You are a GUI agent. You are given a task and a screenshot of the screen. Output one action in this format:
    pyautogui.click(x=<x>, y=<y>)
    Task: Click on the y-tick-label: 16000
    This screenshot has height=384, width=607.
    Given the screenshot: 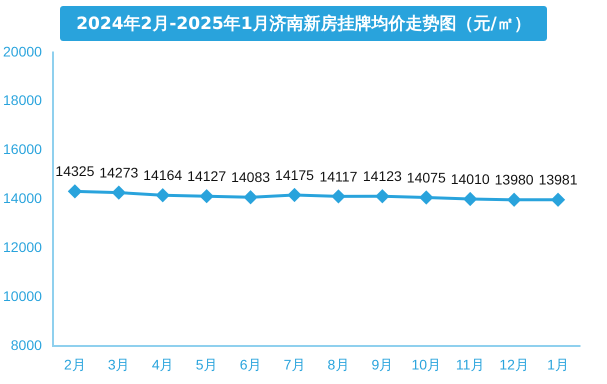 What is the action you would take?
    pyautogui.click(x=22, y=149)
    